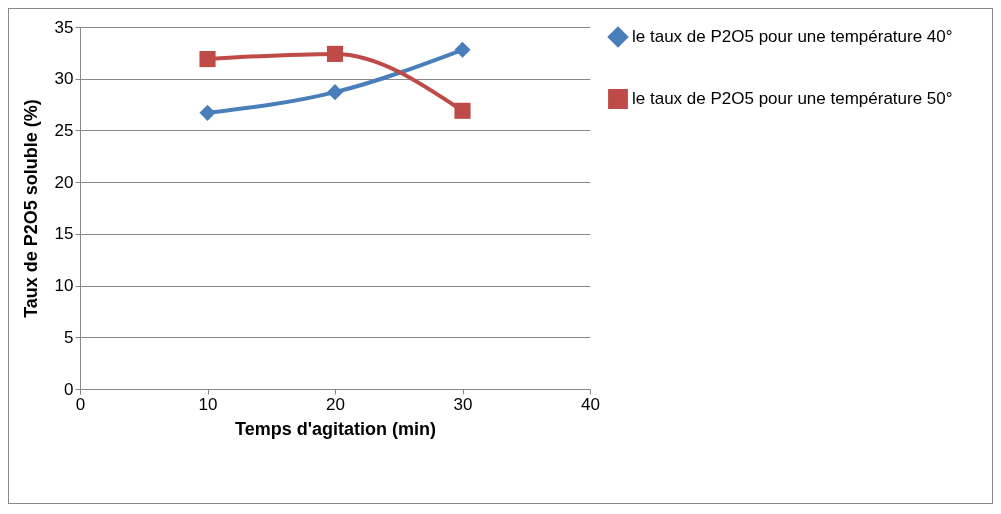  Describe the element at coordinates (64, 79) in the screenshot. I see `y-tick-label: 30` at that location.